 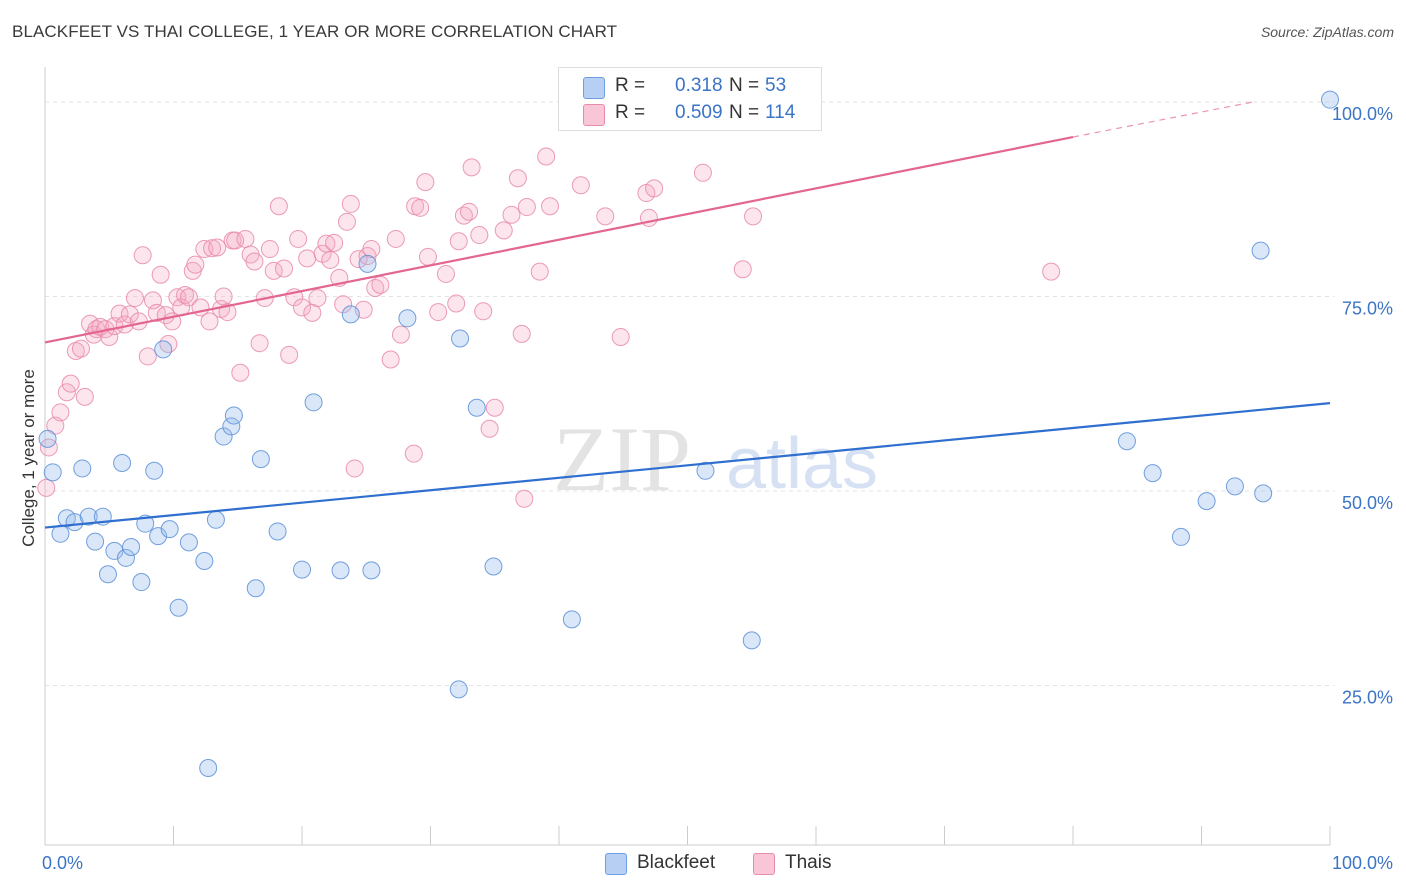 What do you see at coordinates (1362, 863) in the screenshot?
I see `x-tick-label-max: 100.0%` at bounding box center [1362, 863].